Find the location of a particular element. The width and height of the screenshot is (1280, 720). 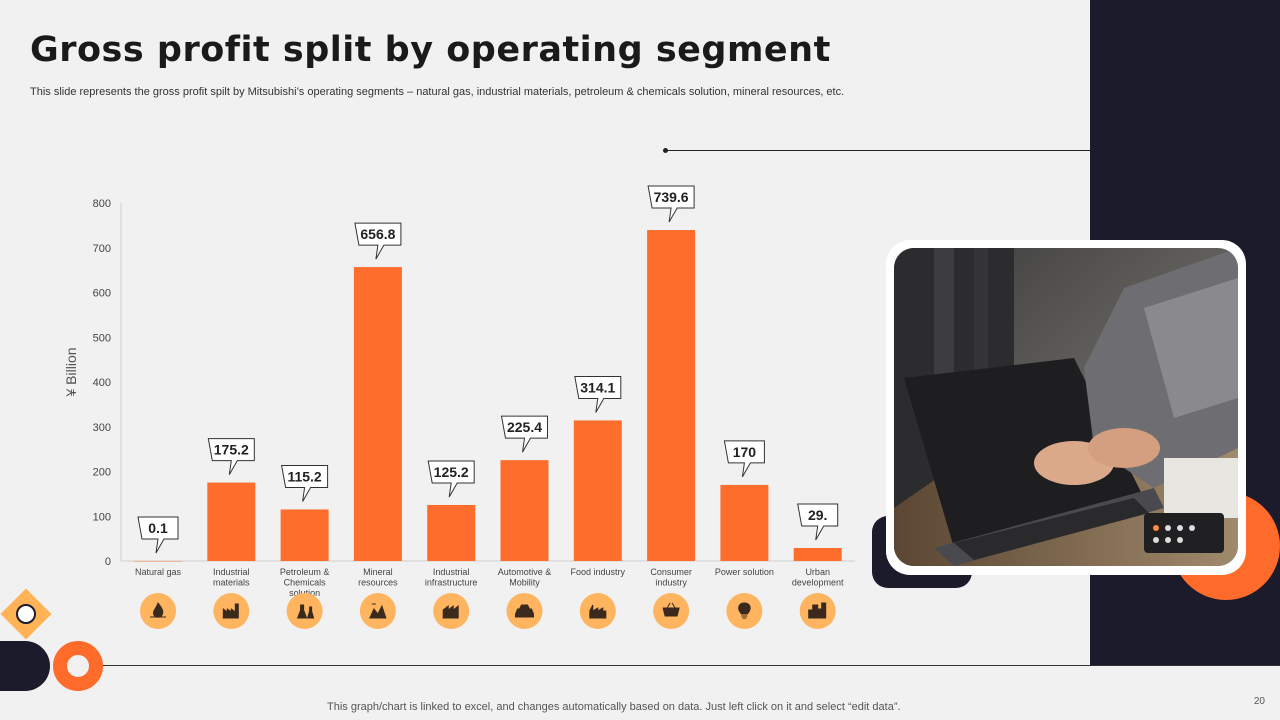

x-tick-label: Mineral is located at coordinates (378, 572).